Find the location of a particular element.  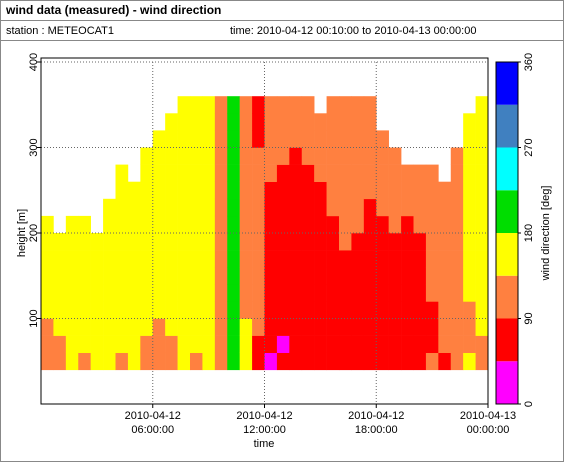

colorbar-tick-label: 180 is located at coordinates (529, 233).